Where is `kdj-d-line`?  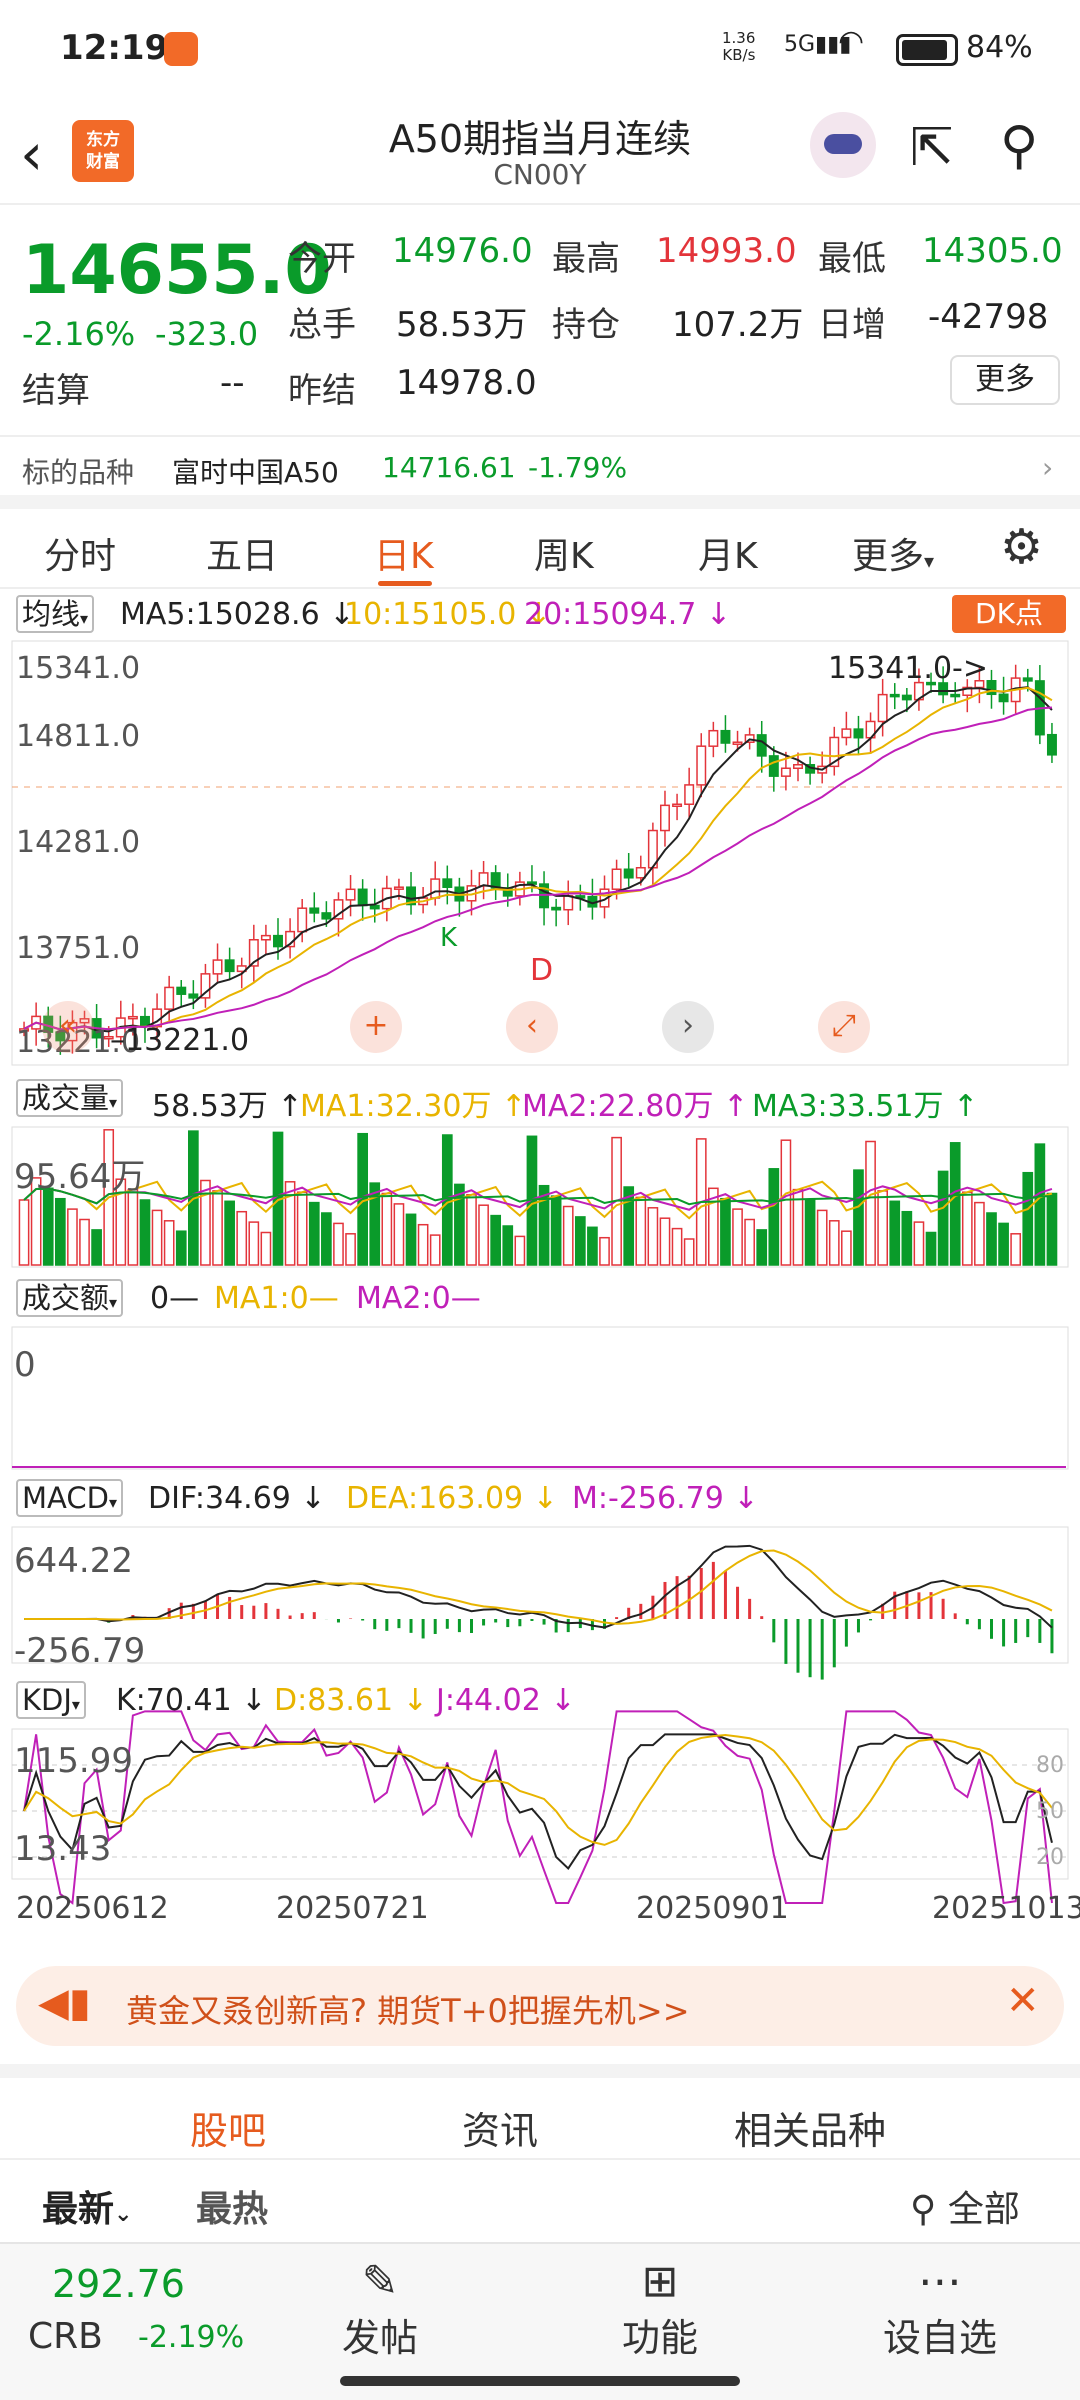 kdj-d-line is located at coordinates (538, 1790).